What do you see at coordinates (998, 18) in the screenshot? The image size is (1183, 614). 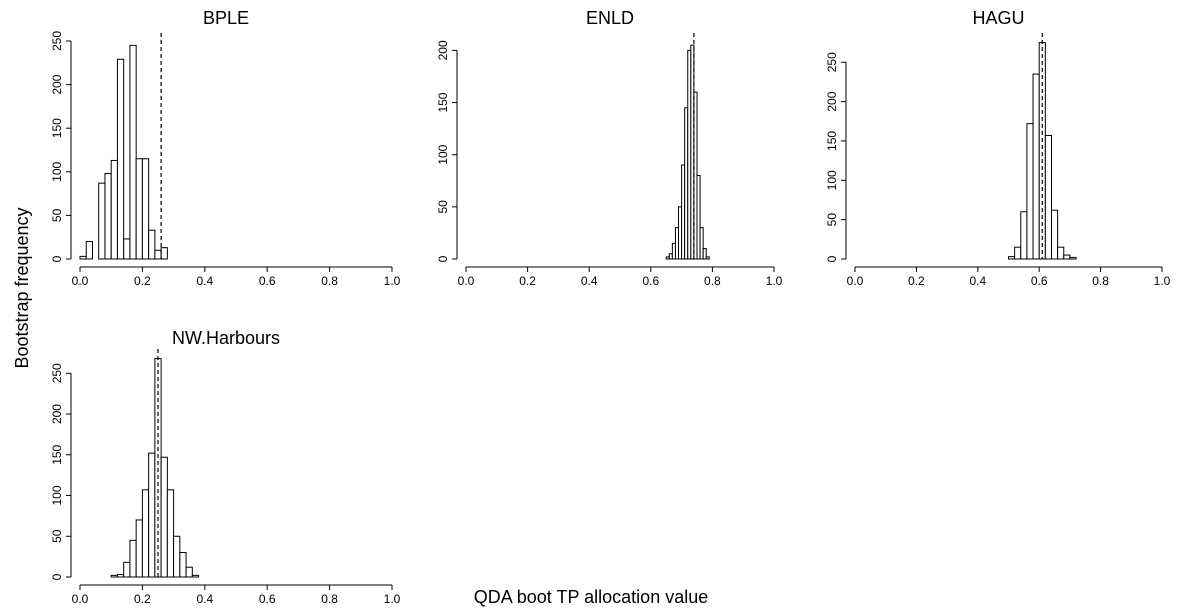 I see `panel-title: HAGU` at bounding box center [998, 18].